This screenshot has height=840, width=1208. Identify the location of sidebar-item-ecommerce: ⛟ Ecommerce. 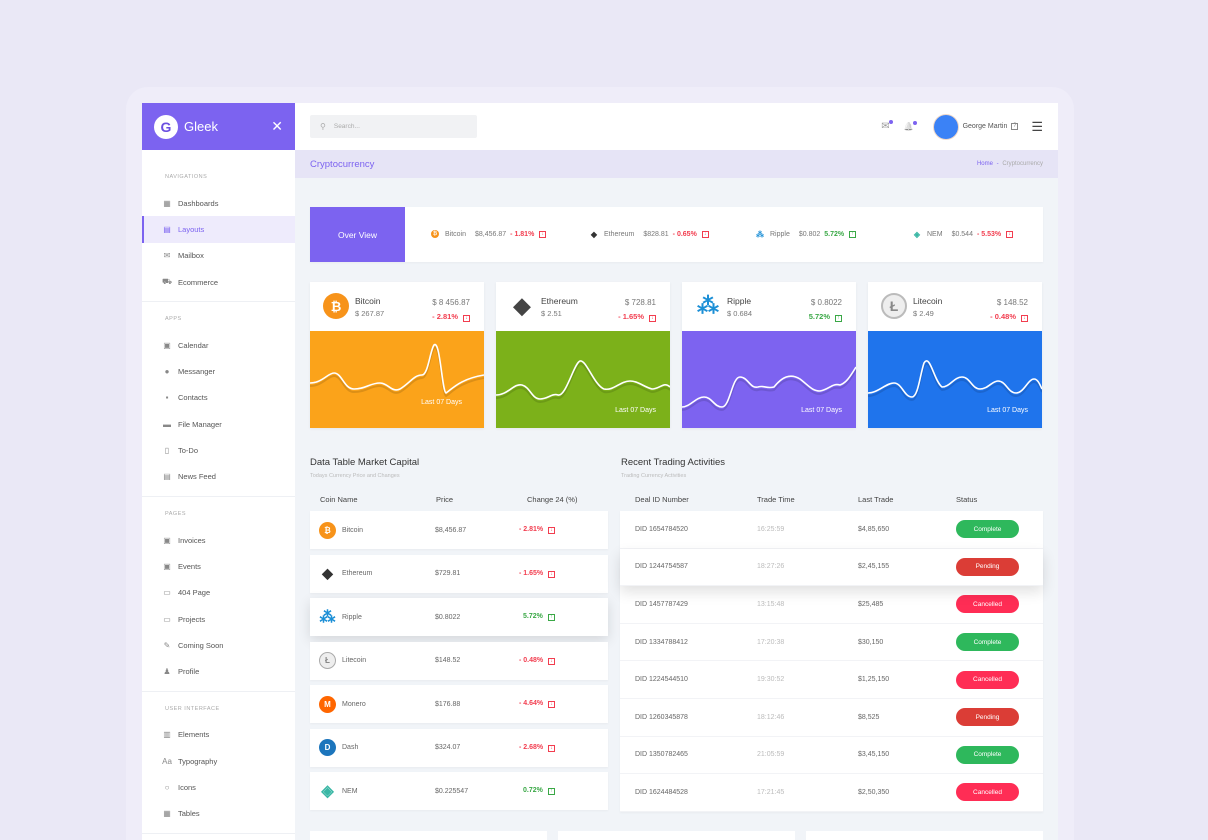
(218, 282).